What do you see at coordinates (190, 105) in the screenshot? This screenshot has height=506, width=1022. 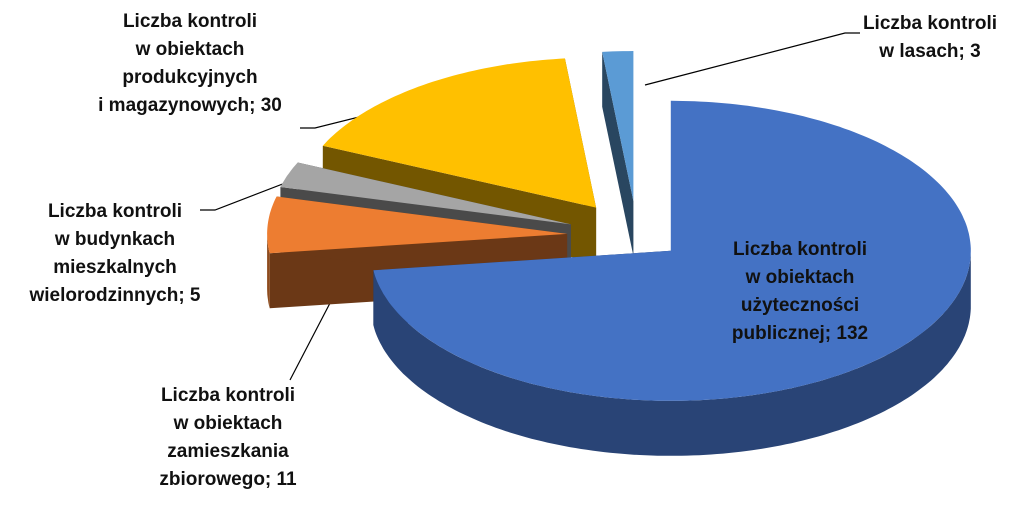 I see `data-label: i magazynowych; 30` at bounding box center [190, 105].